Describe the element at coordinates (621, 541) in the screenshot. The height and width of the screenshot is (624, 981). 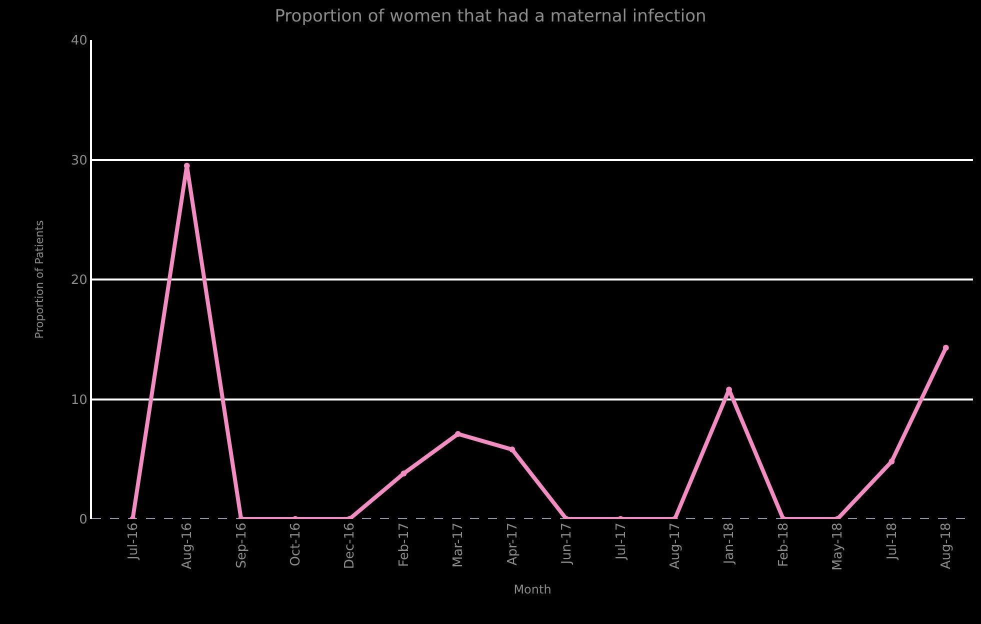
I see `x-tick-label: Jul-17` at that location.